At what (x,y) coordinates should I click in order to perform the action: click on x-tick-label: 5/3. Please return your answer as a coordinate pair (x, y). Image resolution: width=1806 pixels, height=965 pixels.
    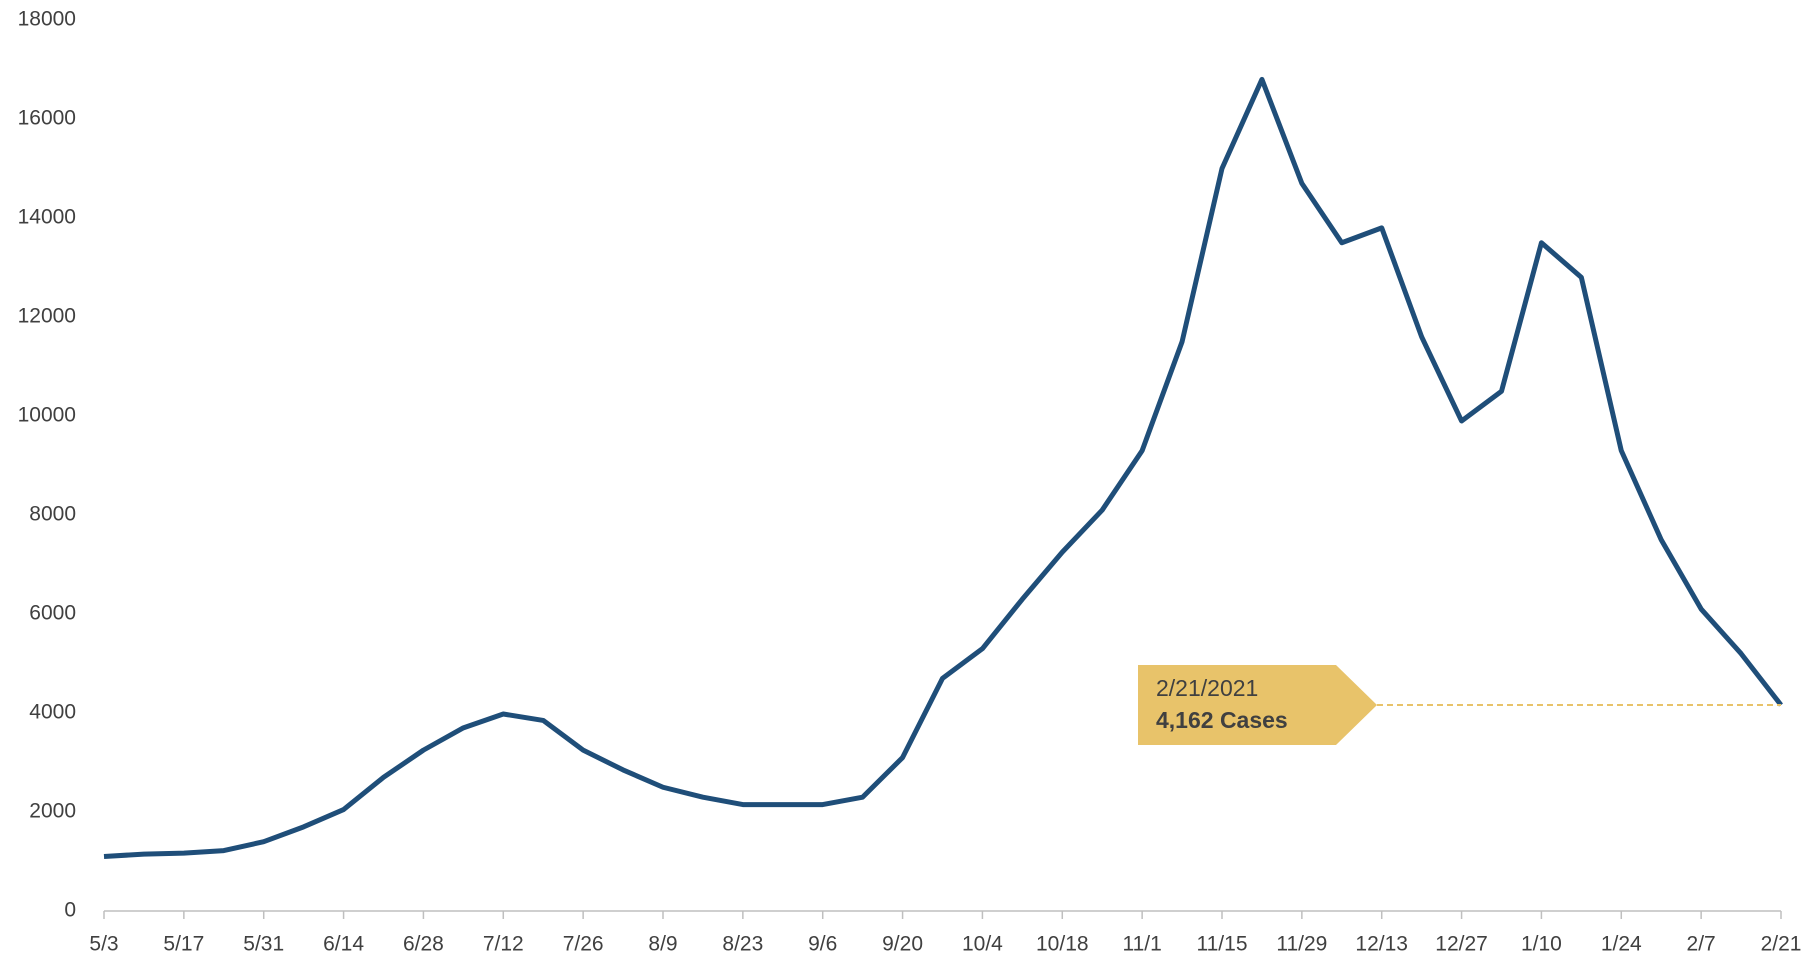
    Looking at the image, I should click on (103, 944).